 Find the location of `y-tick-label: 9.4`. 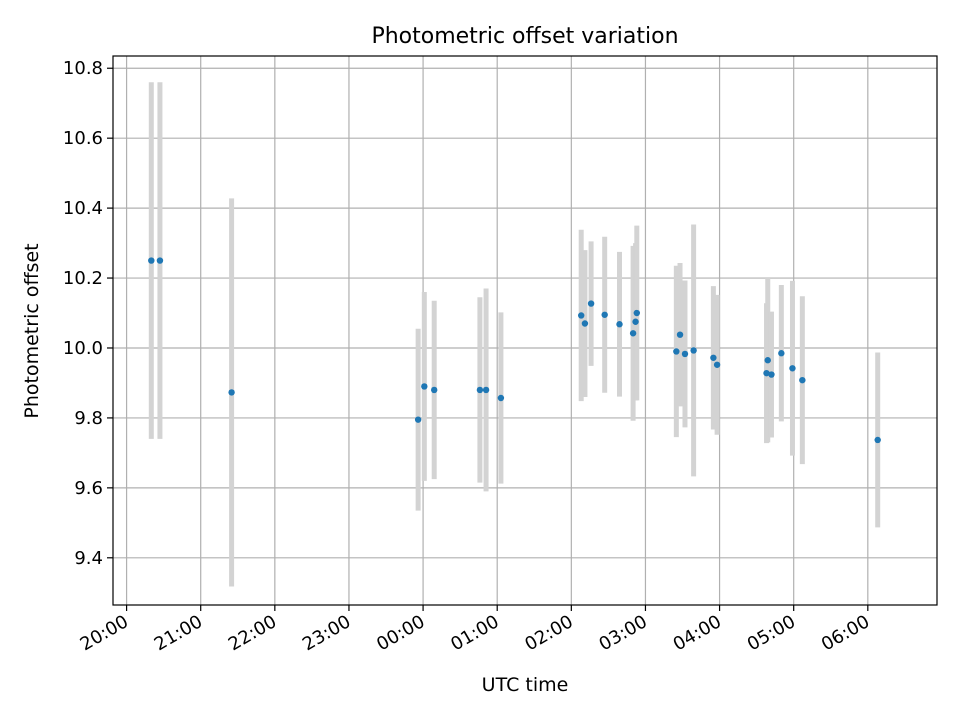

y-tick-label: 9.4 is located at coordinates (88, 558).